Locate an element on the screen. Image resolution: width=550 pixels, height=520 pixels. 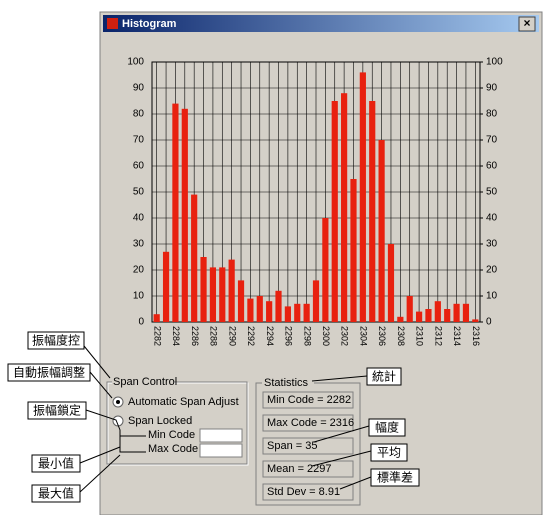
annotation-text: 統計 is located at coordinates (384, 376).